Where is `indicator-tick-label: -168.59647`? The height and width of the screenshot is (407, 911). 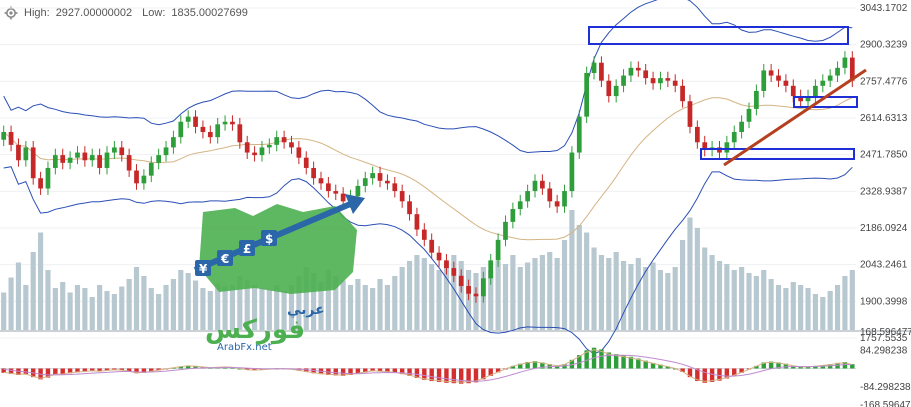
indicator-tick-label: -168.59647 is located at coordinates (885, 403).